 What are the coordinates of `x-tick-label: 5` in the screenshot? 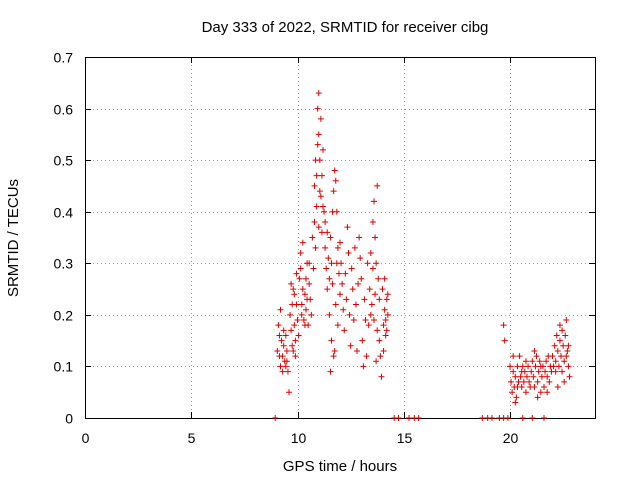 It's located at (192, 438).